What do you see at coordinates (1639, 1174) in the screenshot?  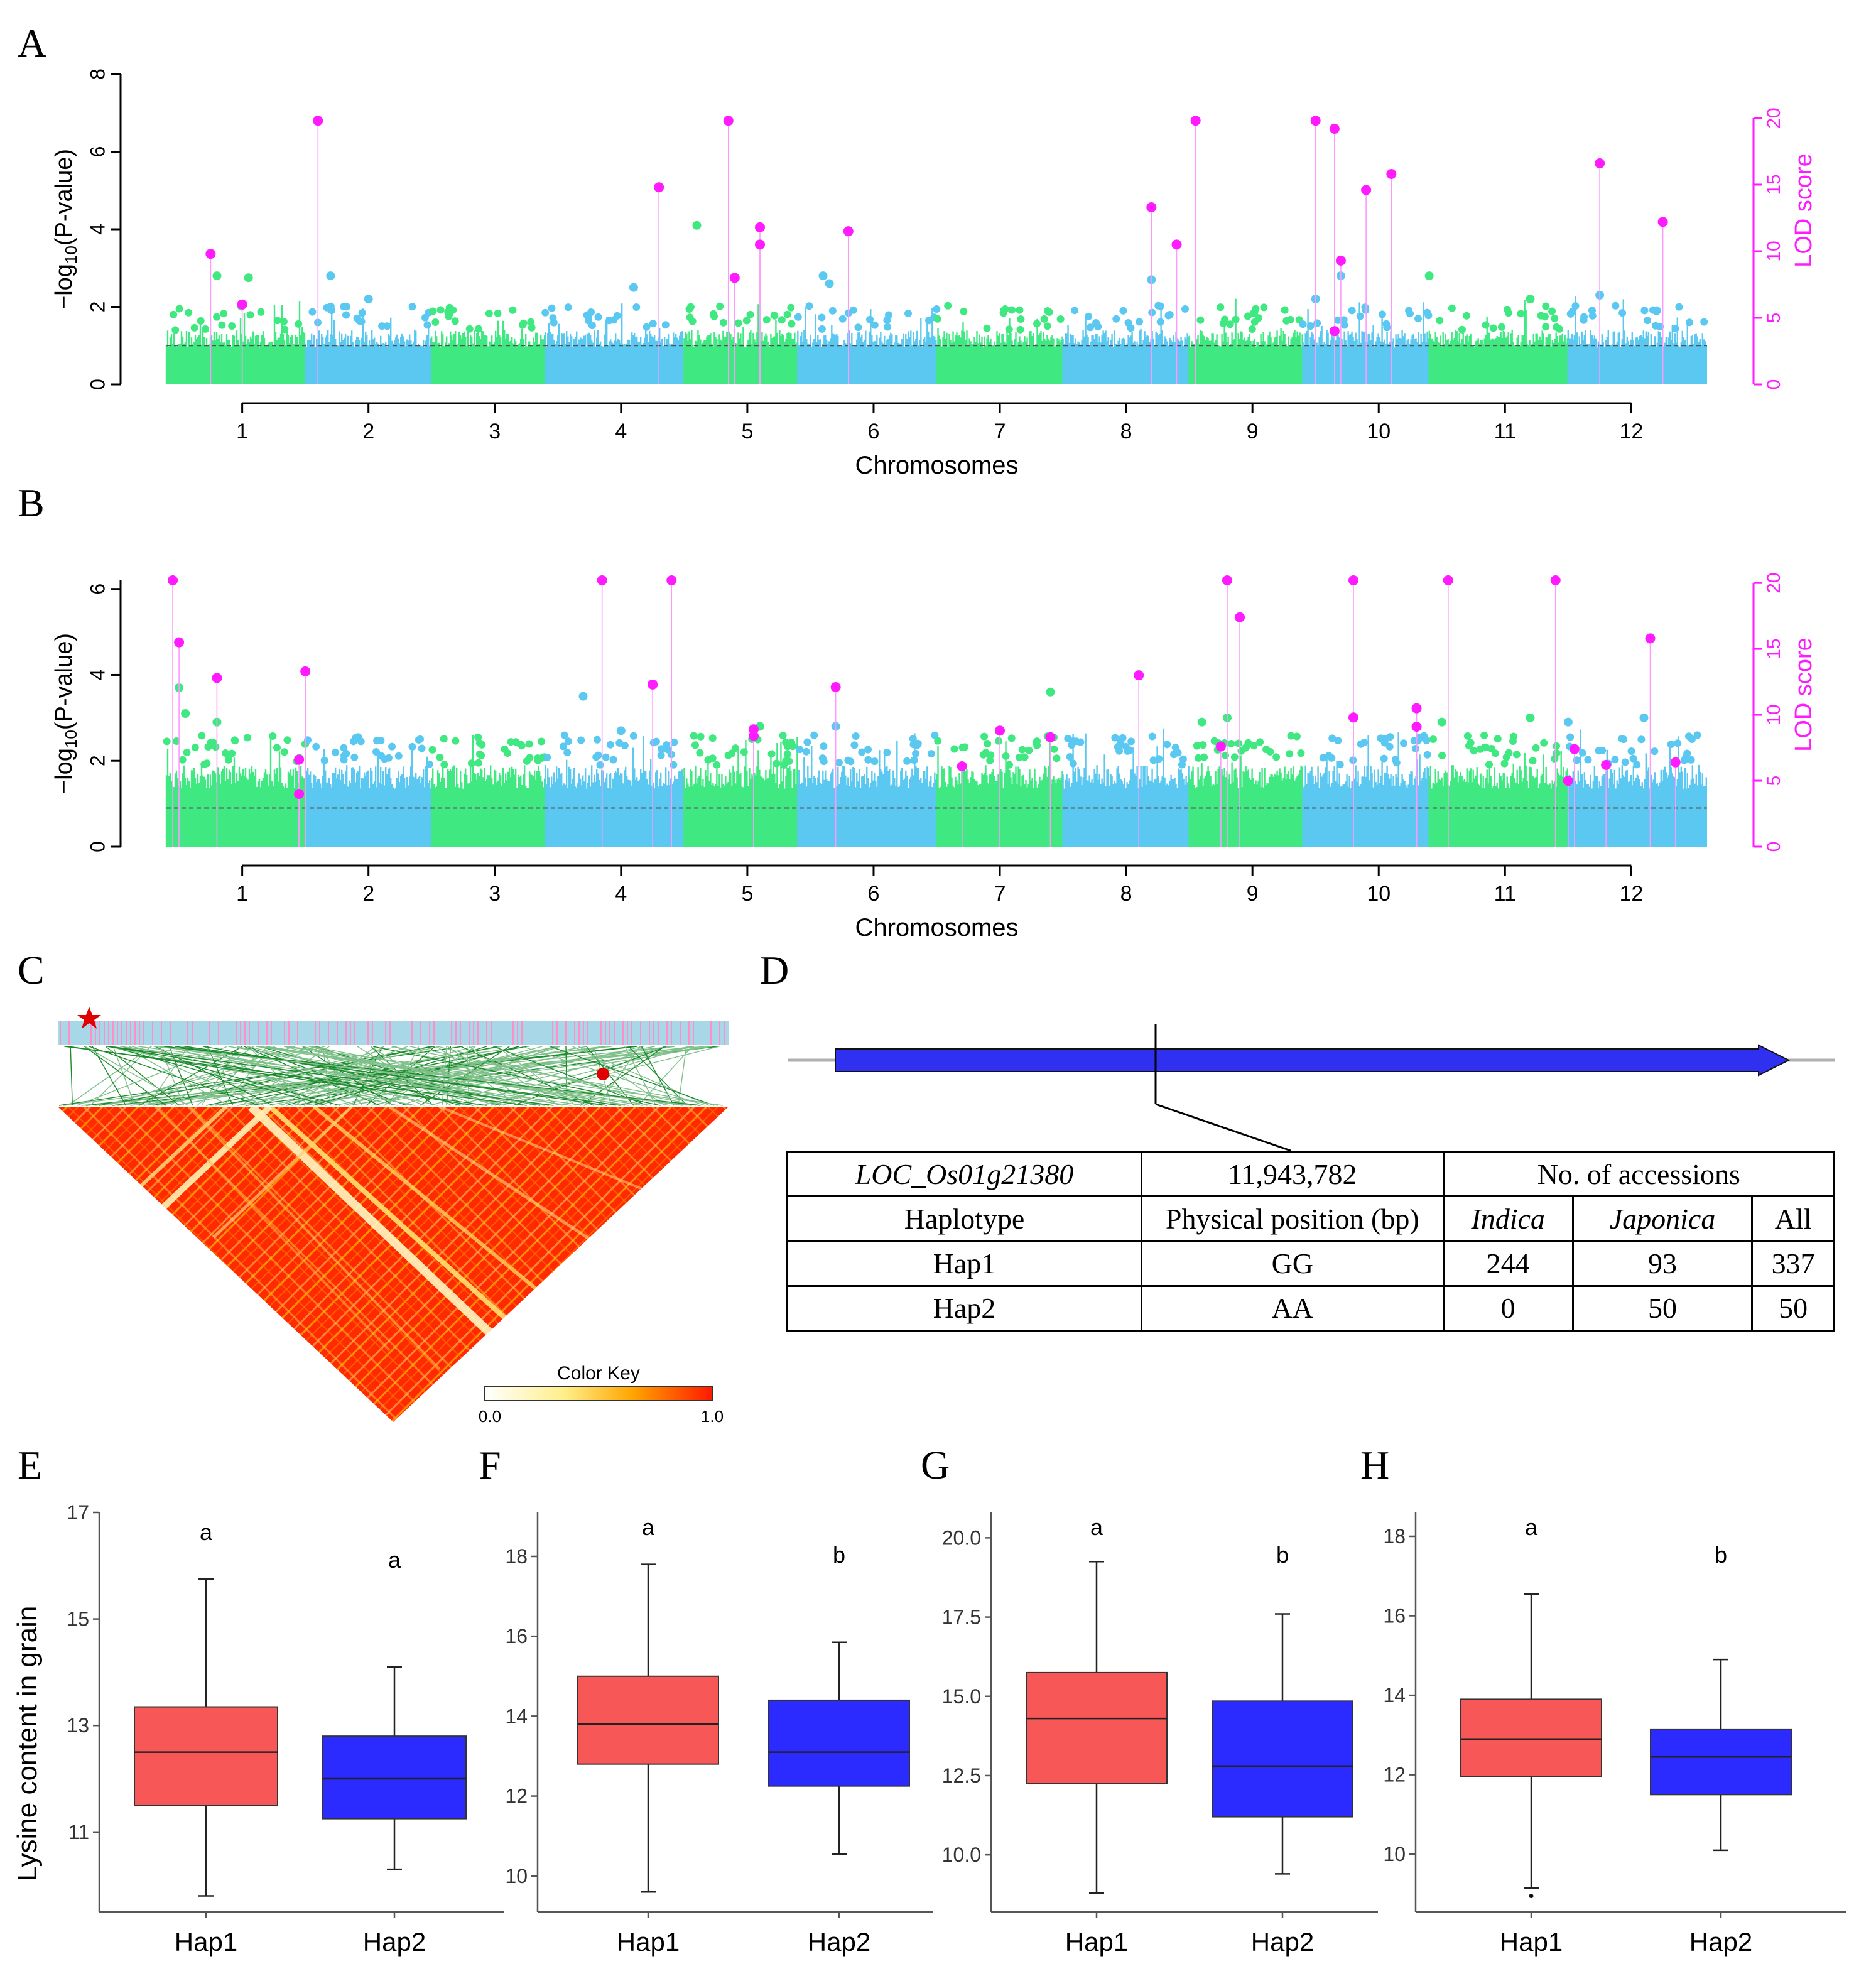 I see `accessions-header-cell: No. of accessions` at bounding box center [1639, 1174].